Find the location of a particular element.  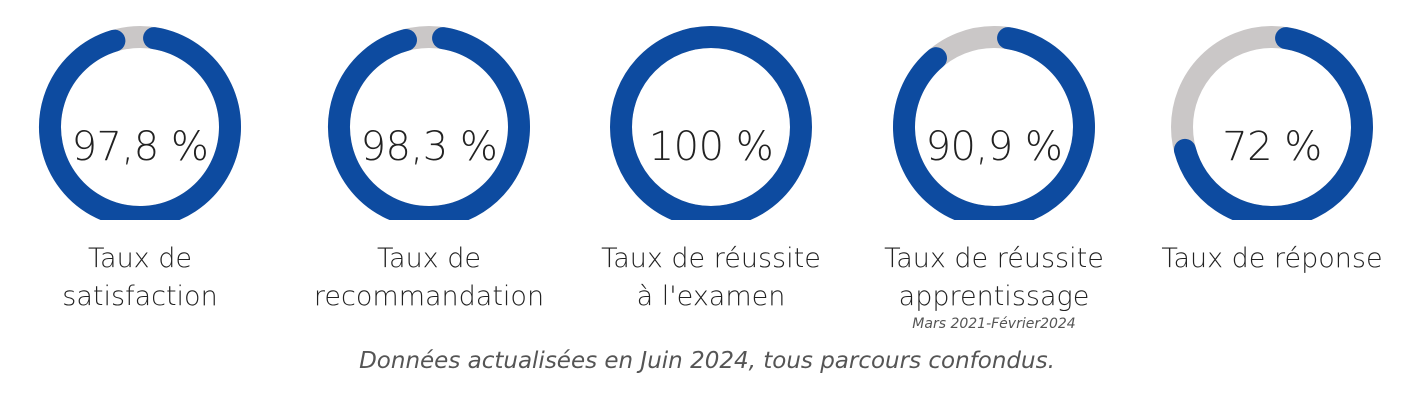

gauge-label-line: apprentissage is located at coordinates (994, 296).